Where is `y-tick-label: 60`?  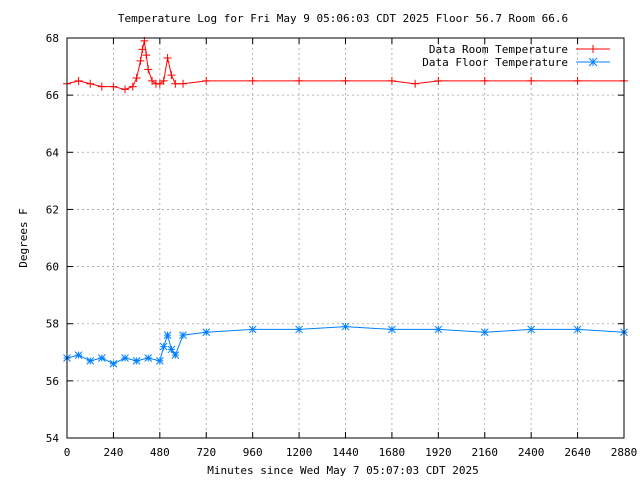
y-tick-label: 60 is located at coordinates (52, 267).